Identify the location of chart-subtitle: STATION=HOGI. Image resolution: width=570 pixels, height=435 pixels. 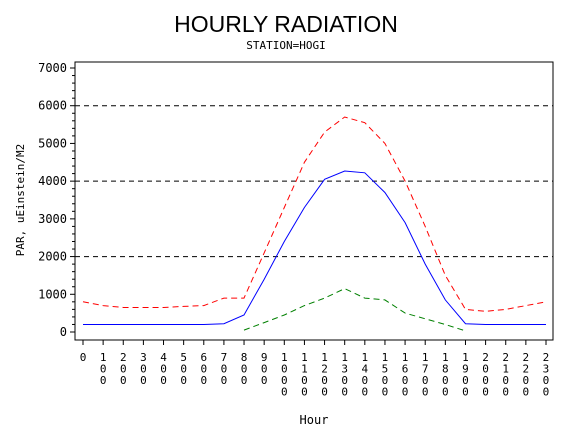
(285, 45).